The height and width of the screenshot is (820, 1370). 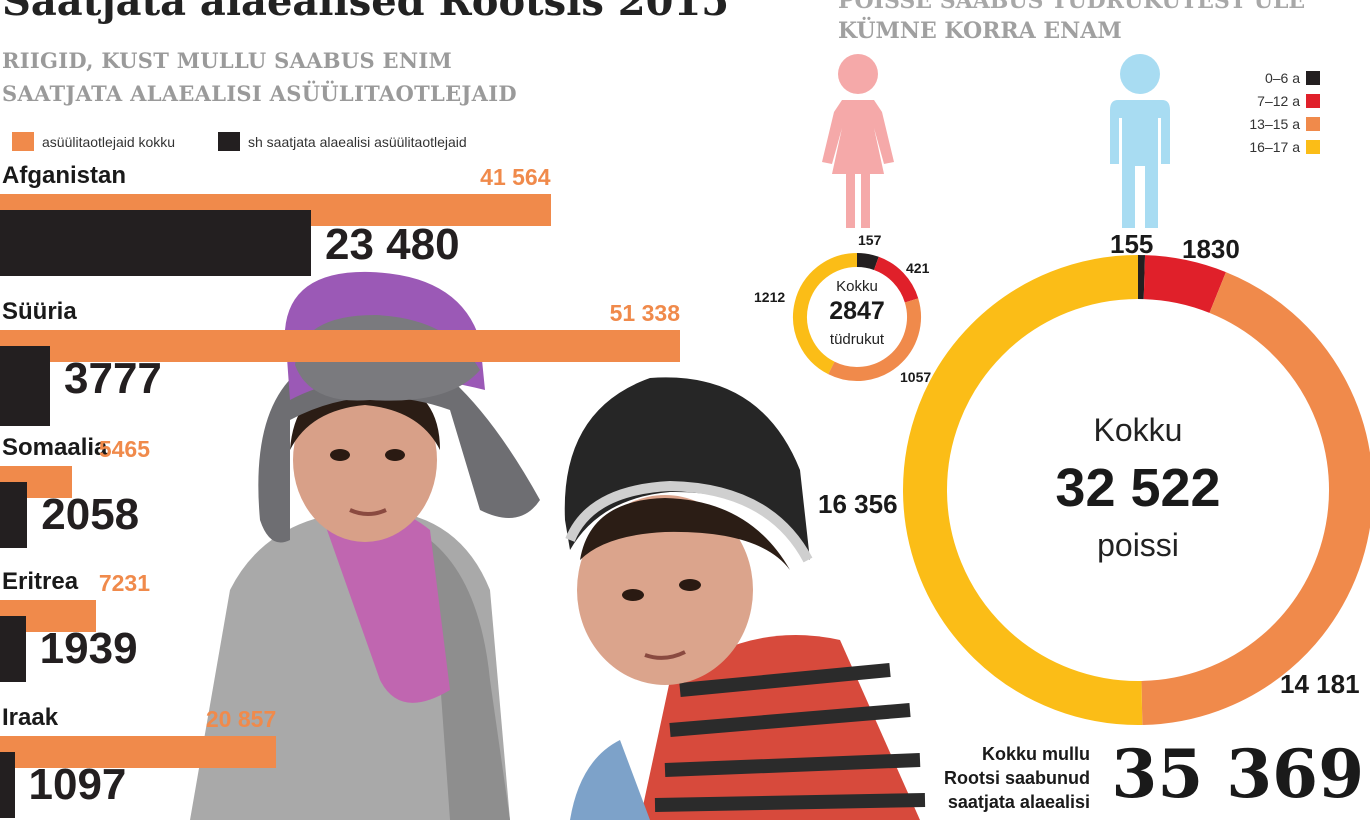 What do you see at coordinates (1018, 802) in the screenshot?
I see `grand-total-line3: saatjata alaealisi` at bounding box center [1018, 802].